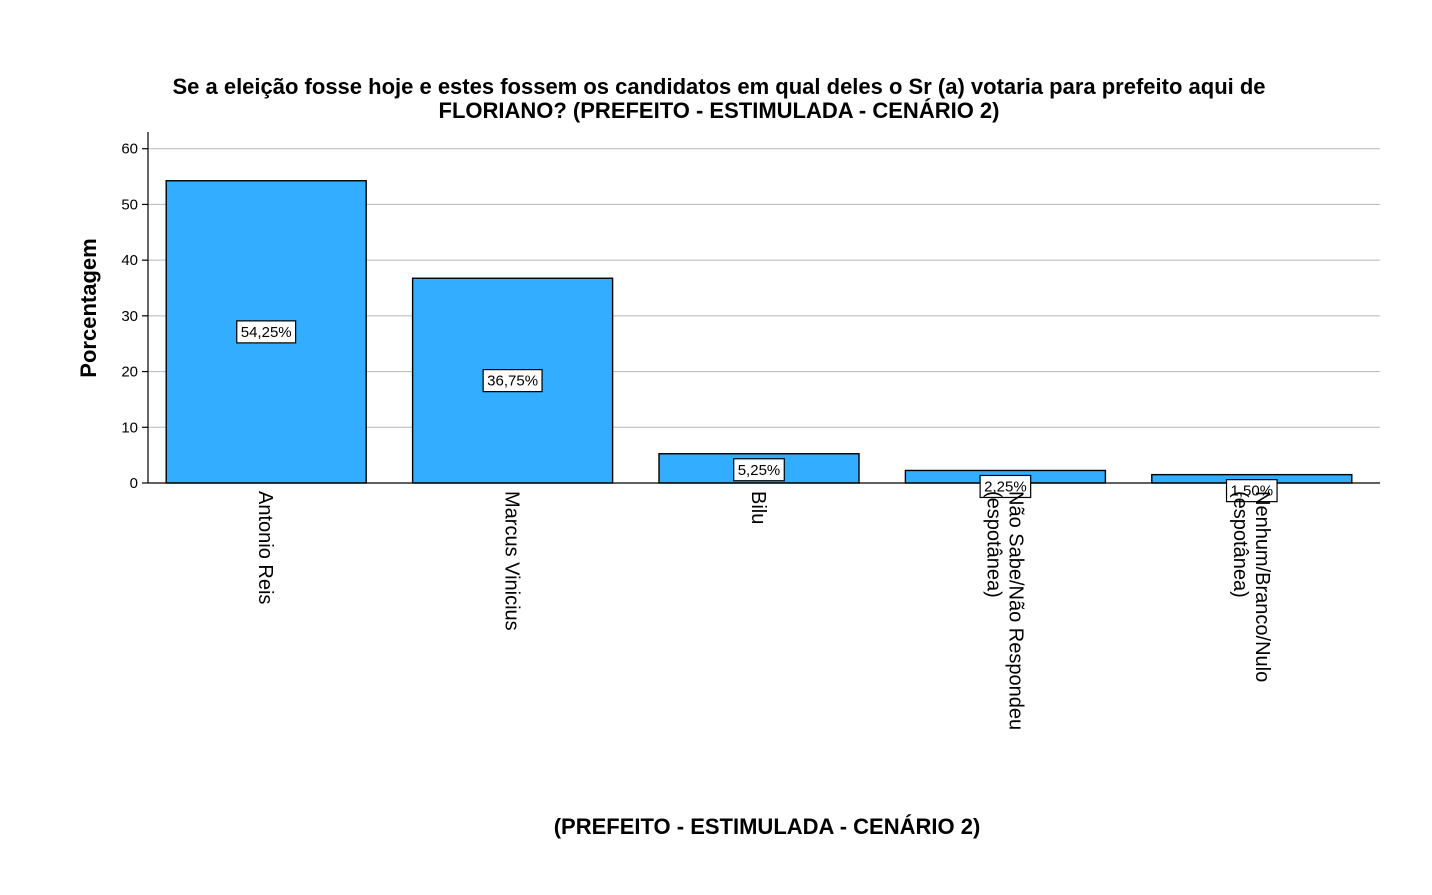 Image resolution: width=1432 pixels, height=895 pixels. Describe the element at coordinates (129, 427) in the screenshot. I see `y-tick-label: 10` at that location.